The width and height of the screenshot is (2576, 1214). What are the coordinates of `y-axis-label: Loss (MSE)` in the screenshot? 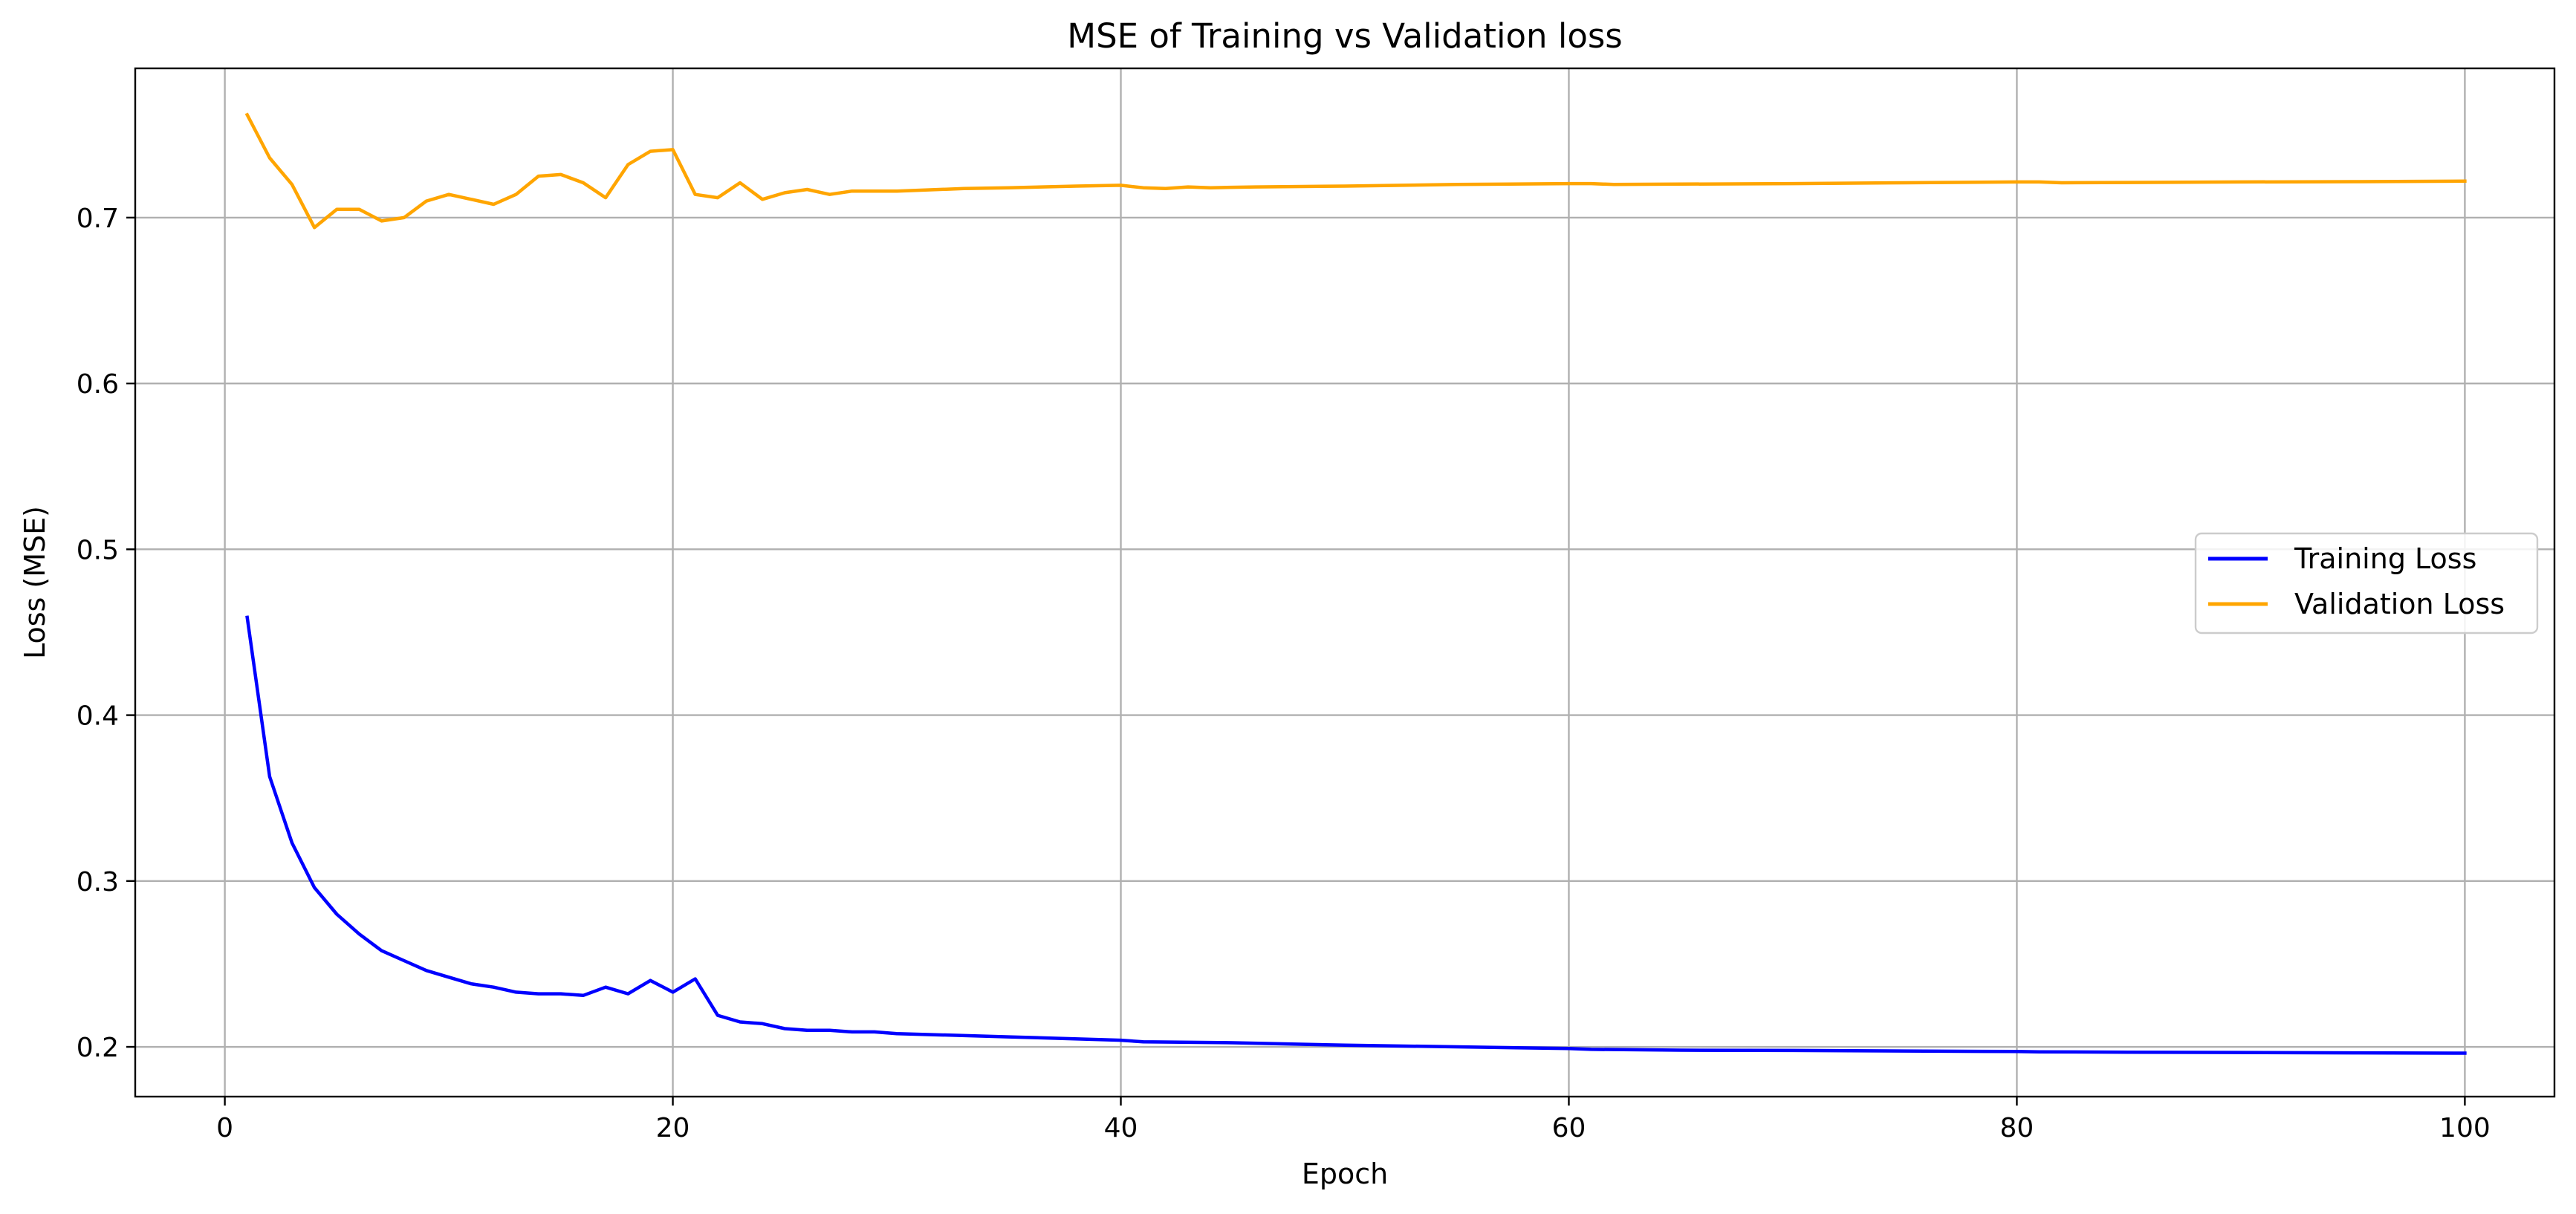 It's located at (35, 582).